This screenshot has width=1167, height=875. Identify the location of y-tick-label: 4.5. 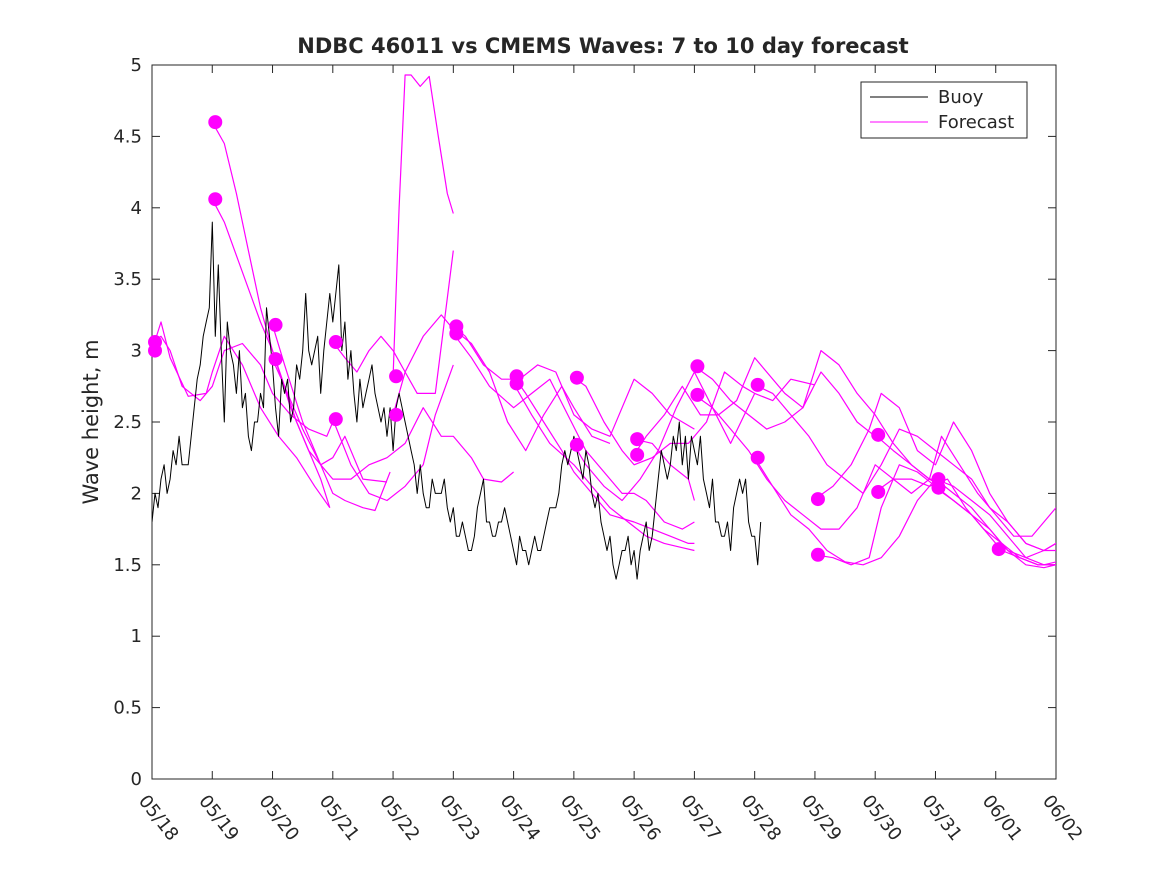
(127, 136).